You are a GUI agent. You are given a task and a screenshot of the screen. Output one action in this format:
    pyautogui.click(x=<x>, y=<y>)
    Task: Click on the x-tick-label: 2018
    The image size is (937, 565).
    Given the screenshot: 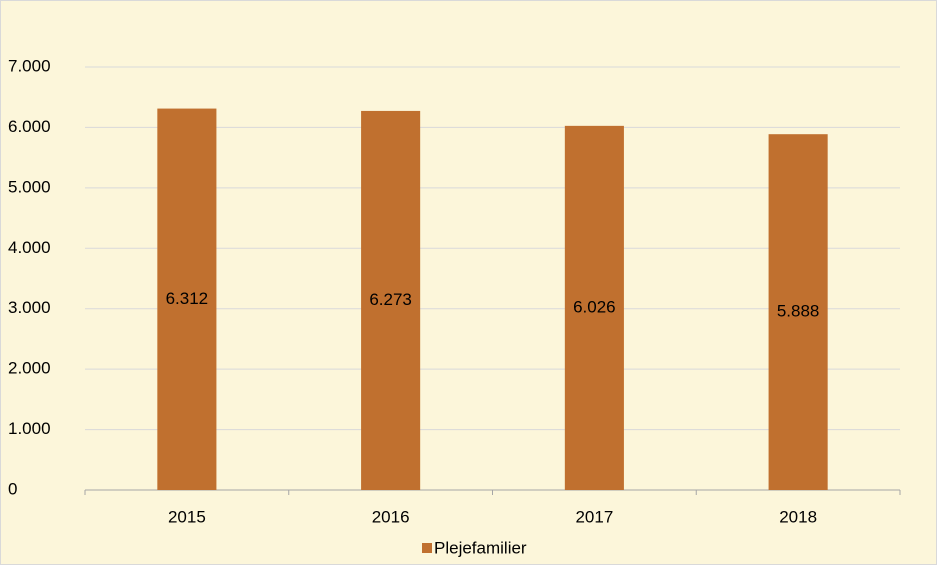 What is the action you would take?
    pyautogui.click(x=798, y=516)
    